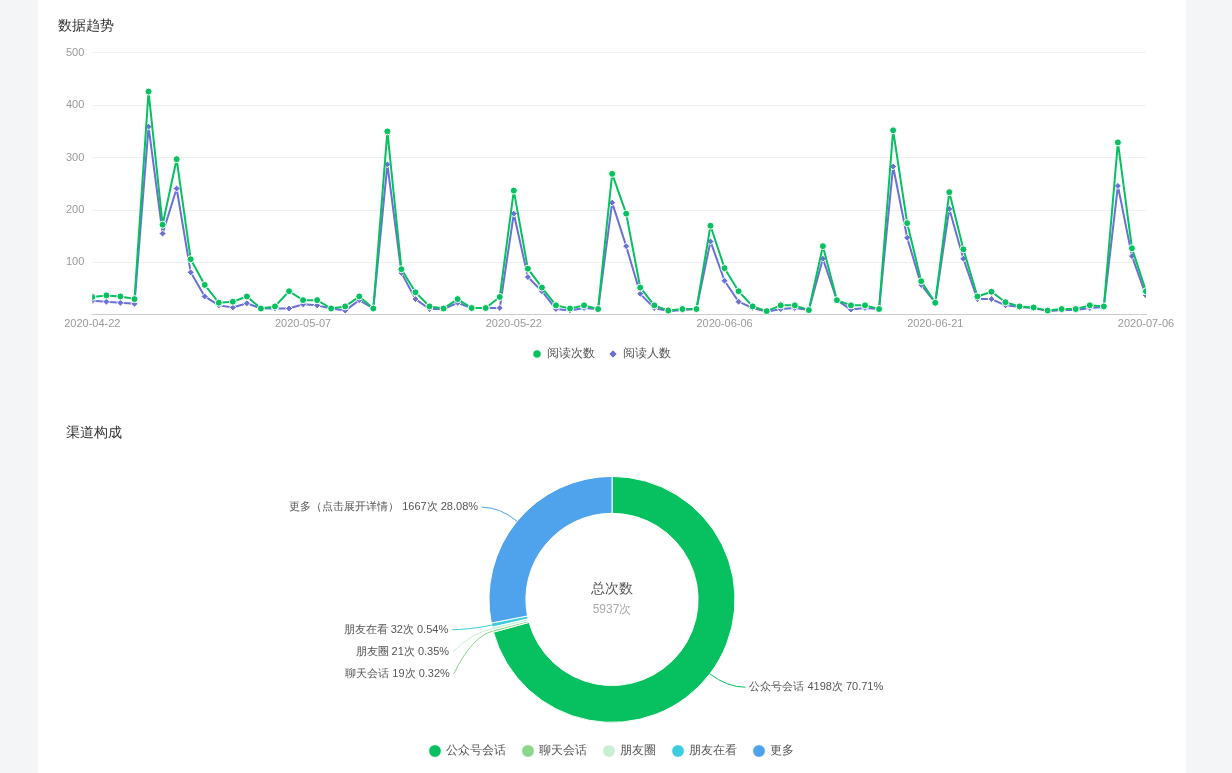 This screenshot has height=773, width=1232. What do you see at coordinates (94, 432) in the screenshot?
I see `text: 渠道构成` at bounding box center [94, 432].